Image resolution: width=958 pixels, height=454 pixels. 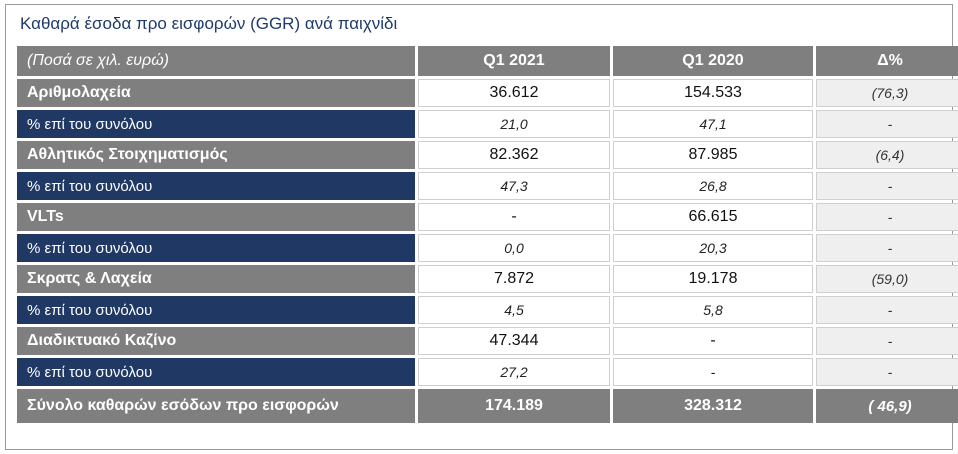 I want to click on cell-q1-2021: 47,3, so click(x=514, y=186).